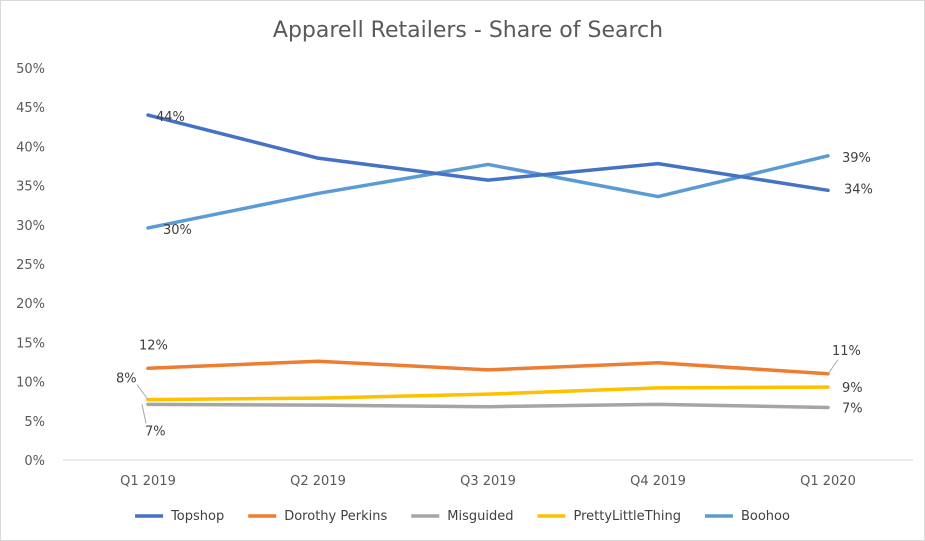 The width and height of the screenshot is (925, 541). I want to click on y-tick-label: 20%, so click(30, 304).